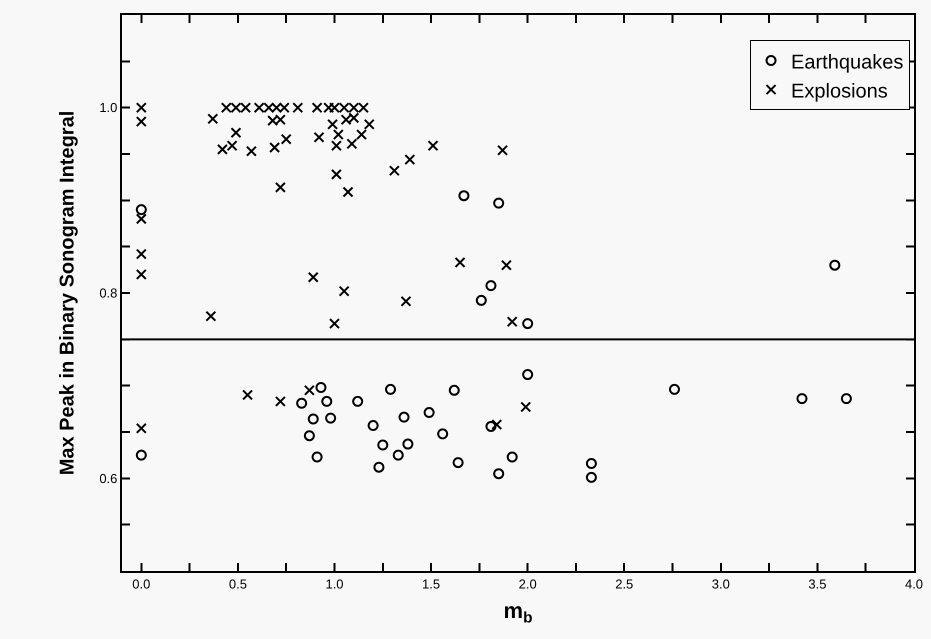 This screenshot has height=639, width=931. I want to click on x-tick-label: 2.0, so click(527, 584).